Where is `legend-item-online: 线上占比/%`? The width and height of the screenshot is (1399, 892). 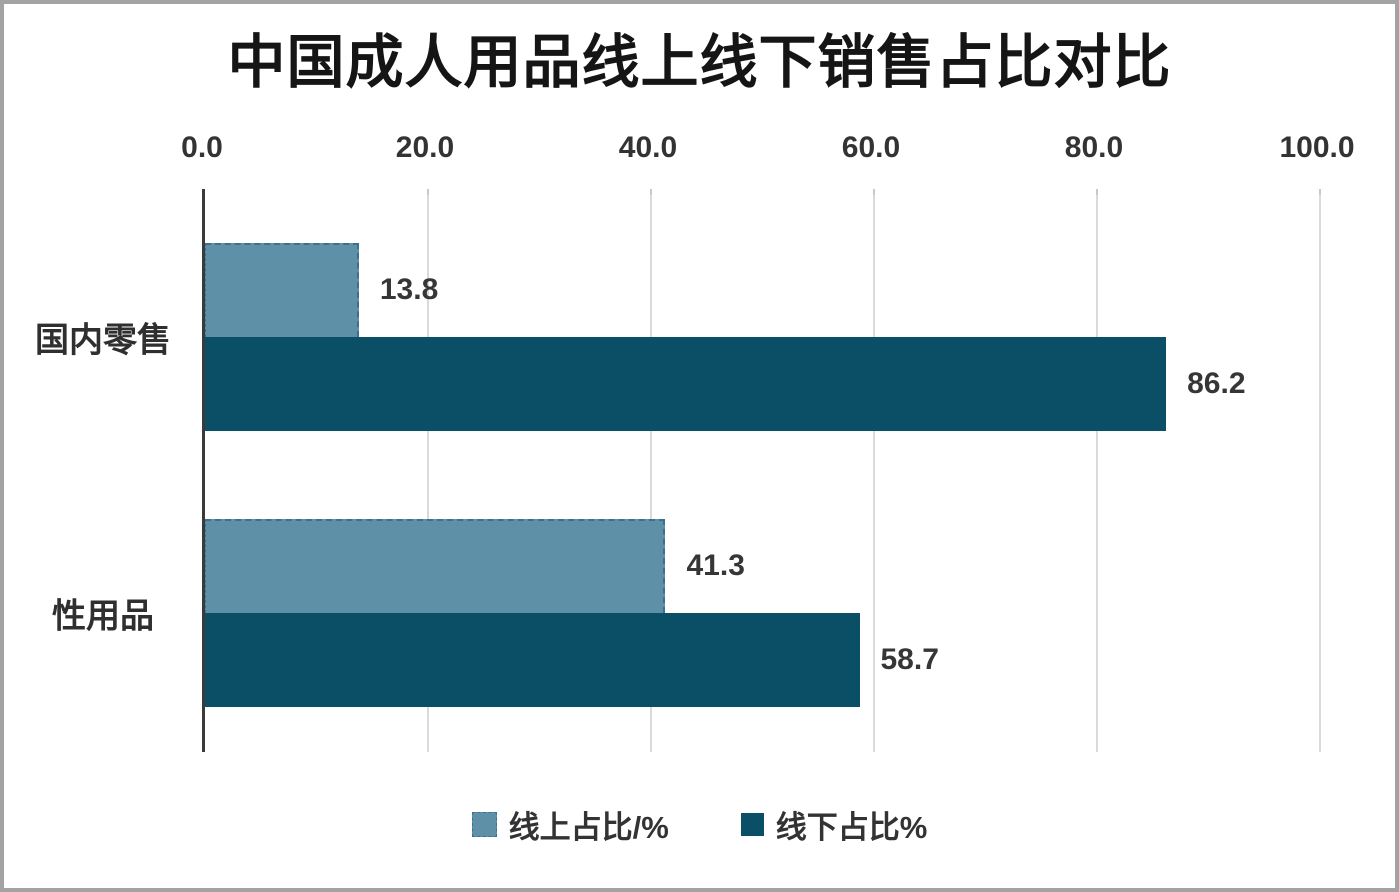 legend-item-online: 线上占比/% is located at coordinates (570, 824).